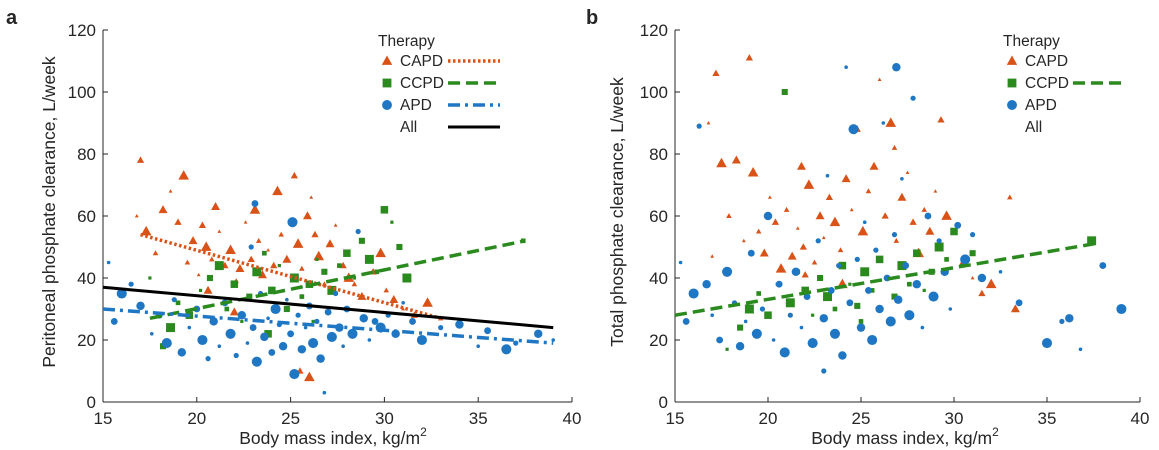 The image size is (1159, 450). I want to click on legend-entries: CAPD CCPD APD All, so click(440, 94).